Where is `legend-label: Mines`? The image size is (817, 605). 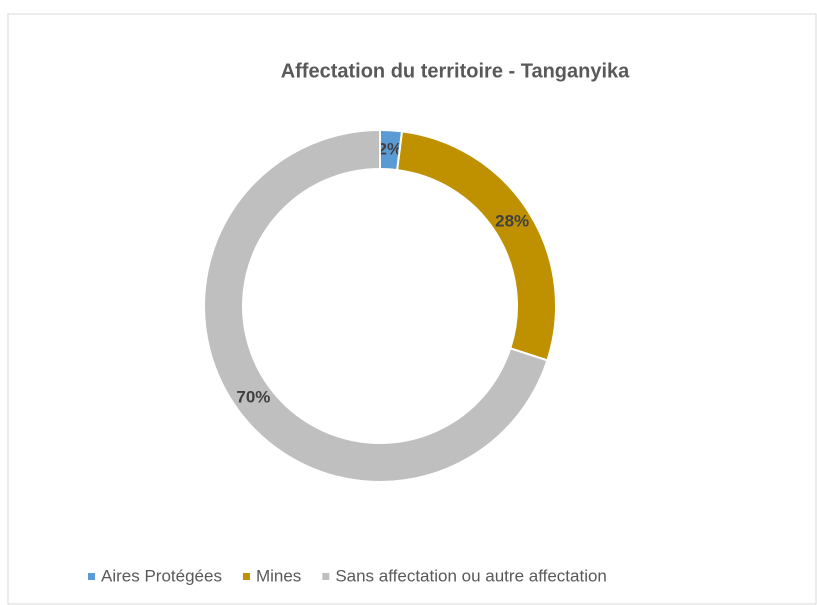
legend-label: Mines is located at coordinates (278, 575).